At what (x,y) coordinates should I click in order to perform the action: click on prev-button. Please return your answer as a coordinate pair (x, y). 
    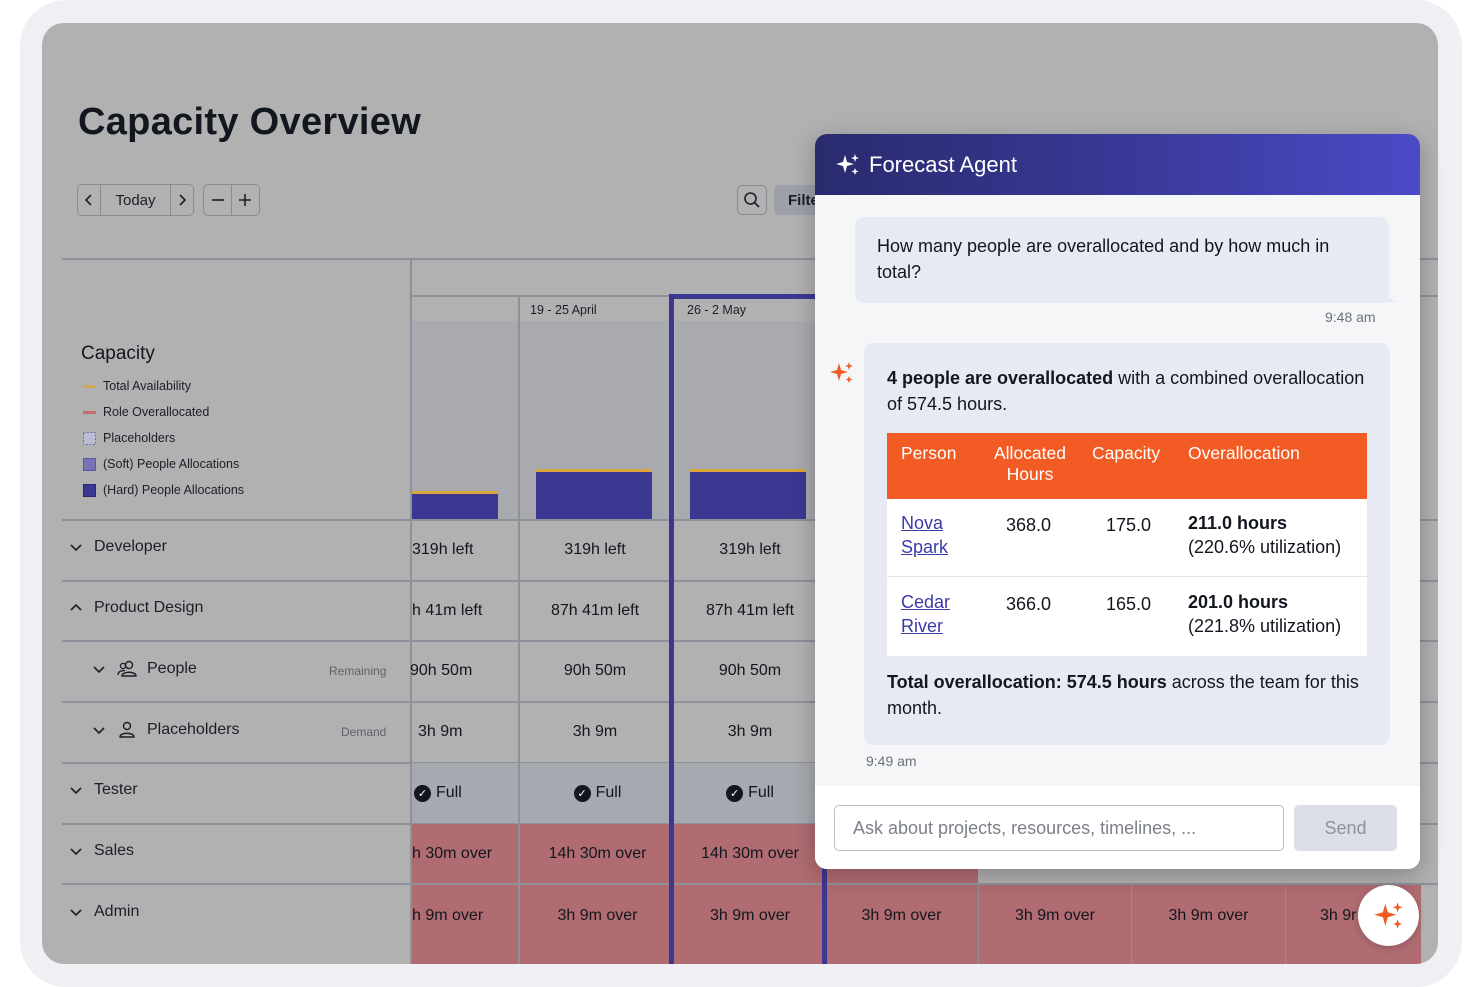
    Looking at the image, I should click on (89, 200).